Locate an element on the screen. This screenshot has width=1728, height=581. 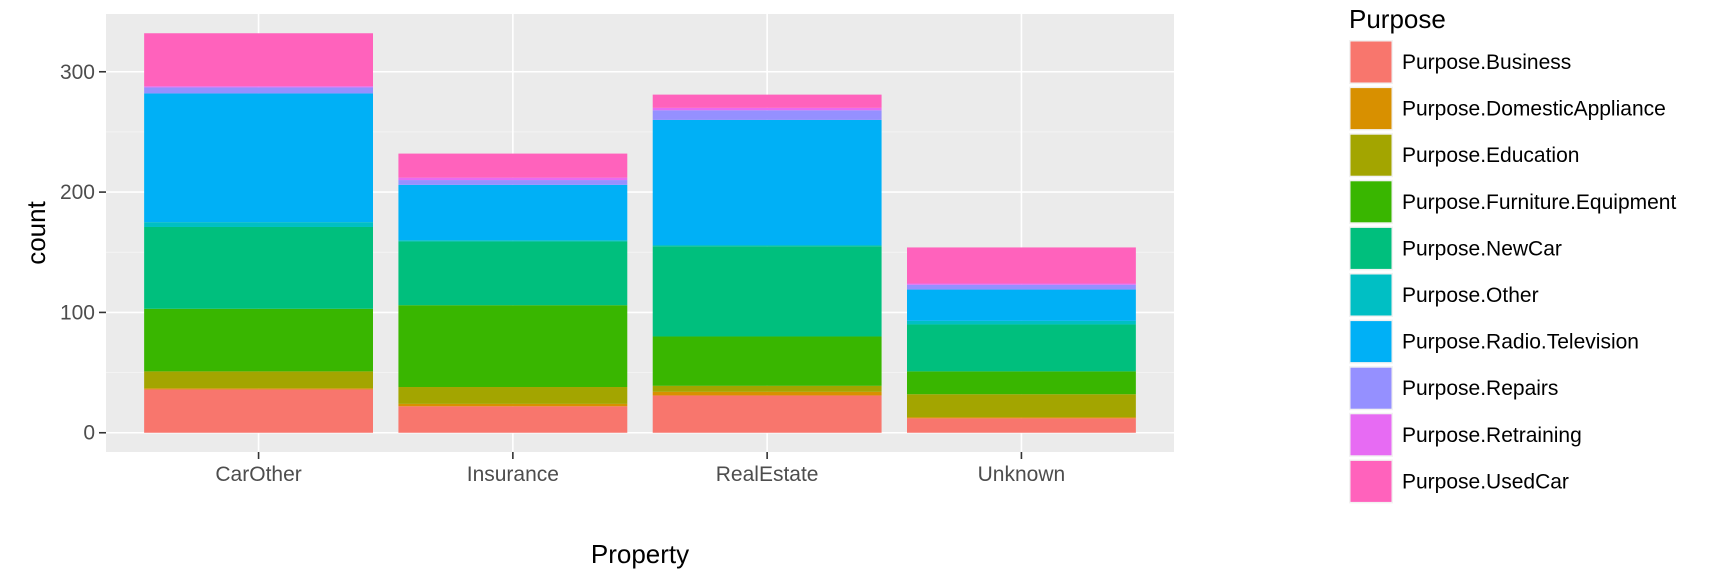
legend-label-purpose-domesticappliance: Purpose.DomesticAppliance is located at coordinates (1534, 109).